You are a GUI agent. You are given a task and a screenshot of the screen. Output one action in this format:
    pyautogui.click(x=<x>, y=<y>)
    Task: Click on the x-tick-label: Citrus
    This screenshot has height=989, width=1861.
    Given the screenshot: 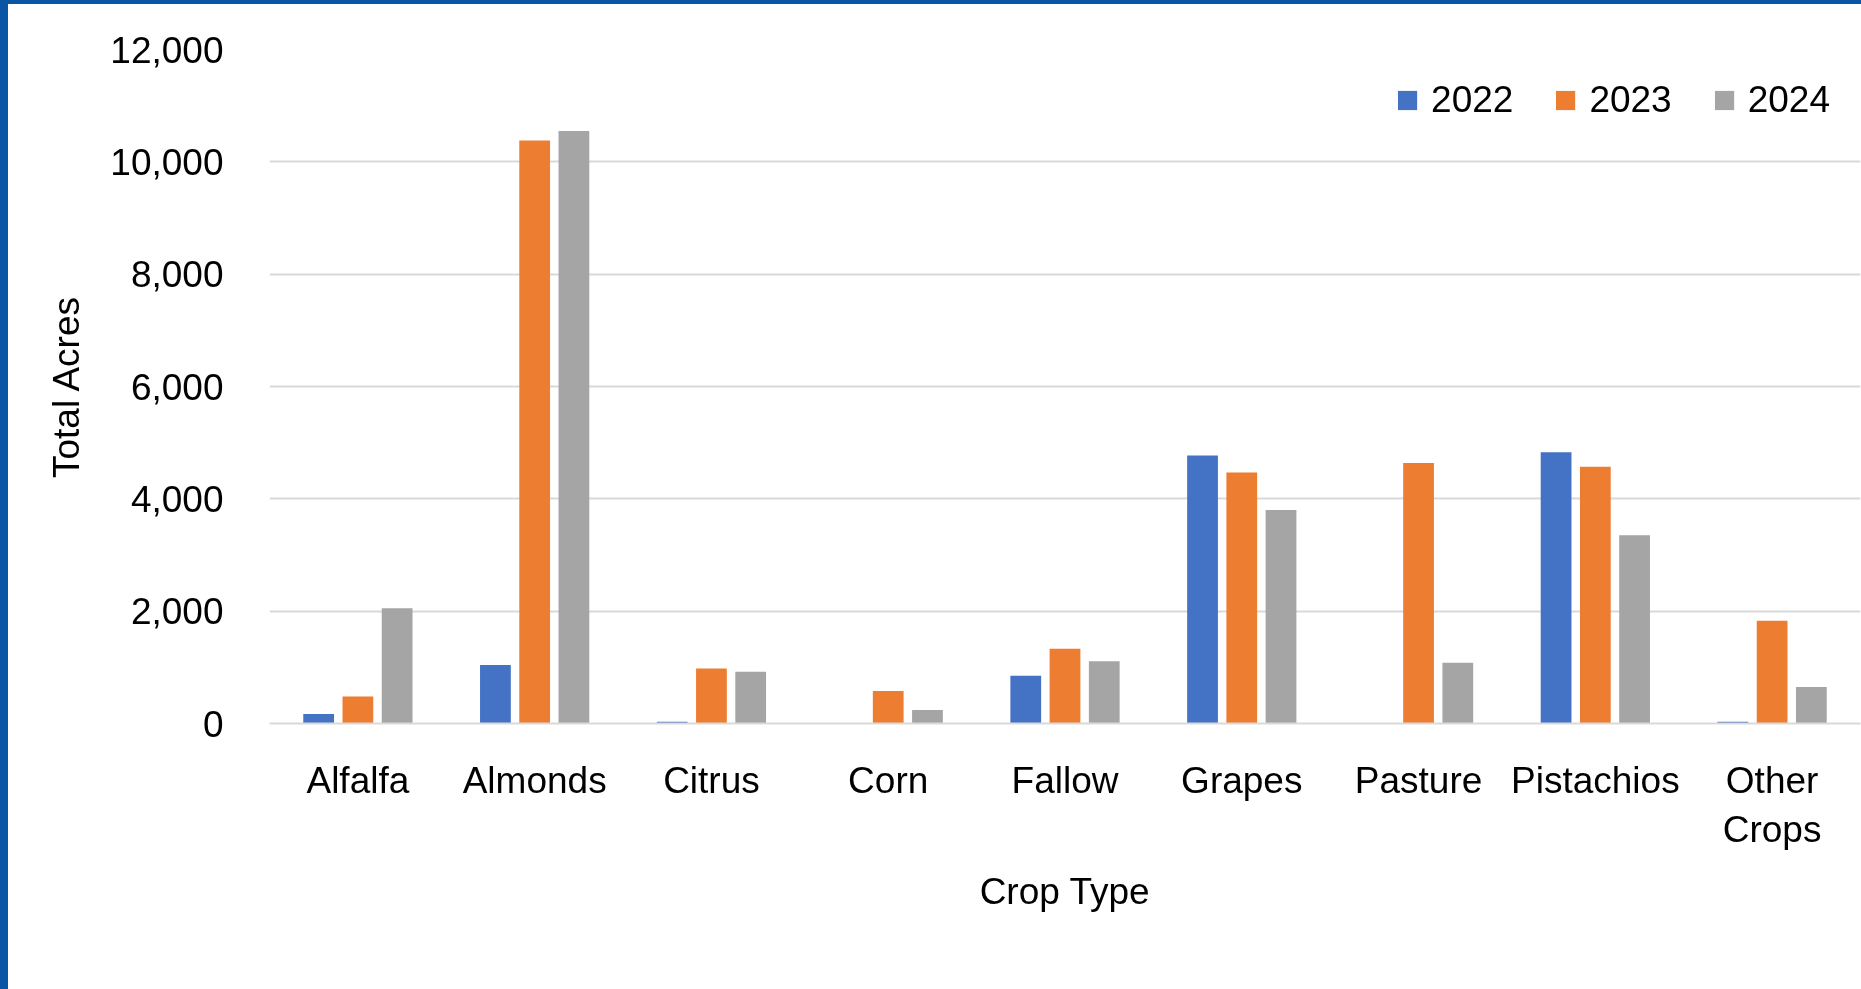 What is the action you would take?
    pyautogui.click(x=711, y=780)
    